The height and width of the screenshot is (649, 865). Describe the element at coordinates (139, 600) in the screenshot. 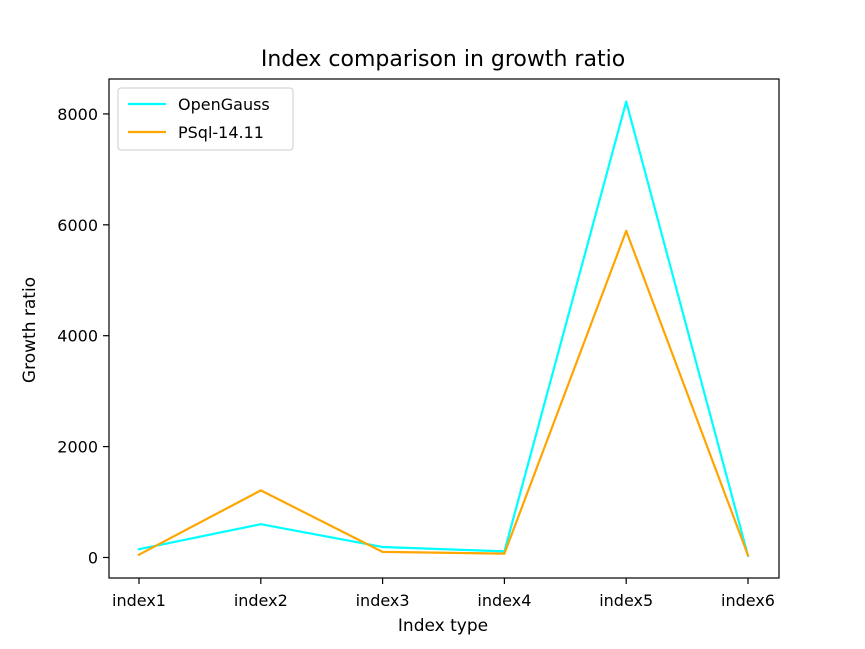

I see `x-tick-label: index1` at that location.